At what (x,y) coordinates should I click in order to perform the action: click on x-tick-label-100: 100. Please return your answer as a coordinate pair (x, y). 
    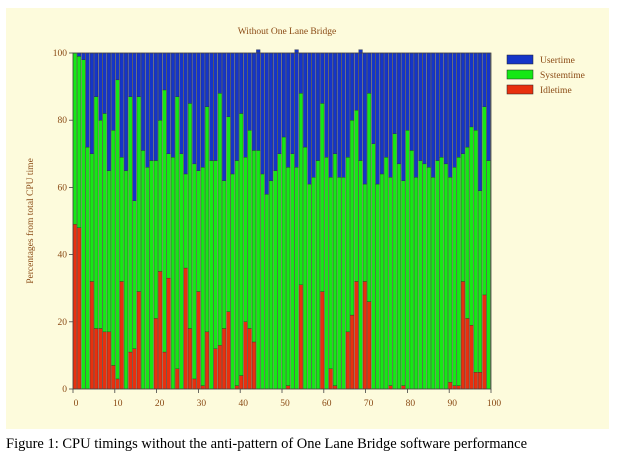
    Looking at the image, I should click on (494, 404).